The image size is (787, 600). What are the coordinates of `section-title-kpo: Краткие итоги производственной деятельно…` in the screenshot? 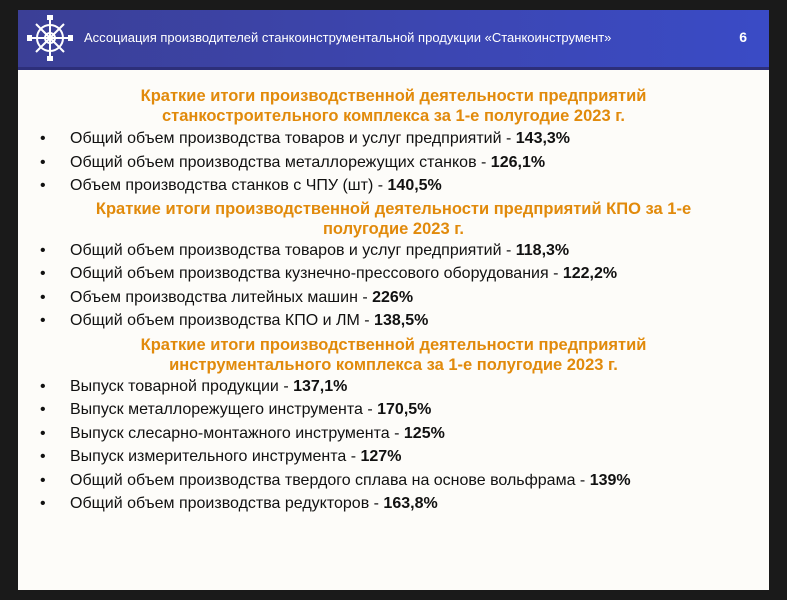 It's located at (393, 218).